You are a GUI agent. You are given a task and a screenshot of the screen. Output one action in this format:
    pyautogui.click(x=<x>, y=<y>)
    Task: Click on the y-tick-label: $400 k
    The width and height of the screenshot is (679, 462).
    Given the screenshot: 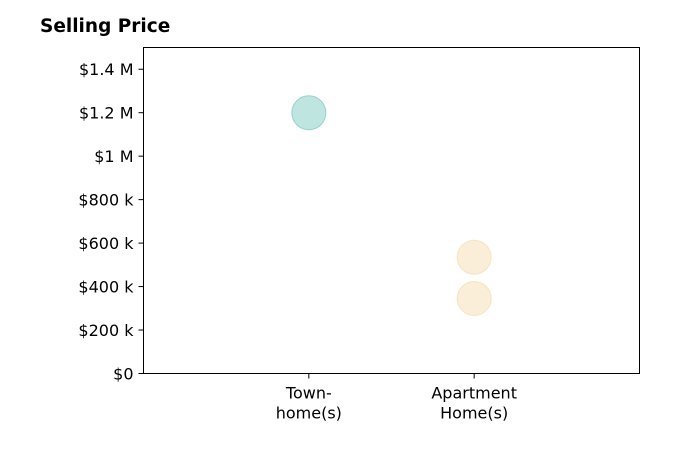 What is the action you would take?
    pyautogui.click(x=106, y=287)
    